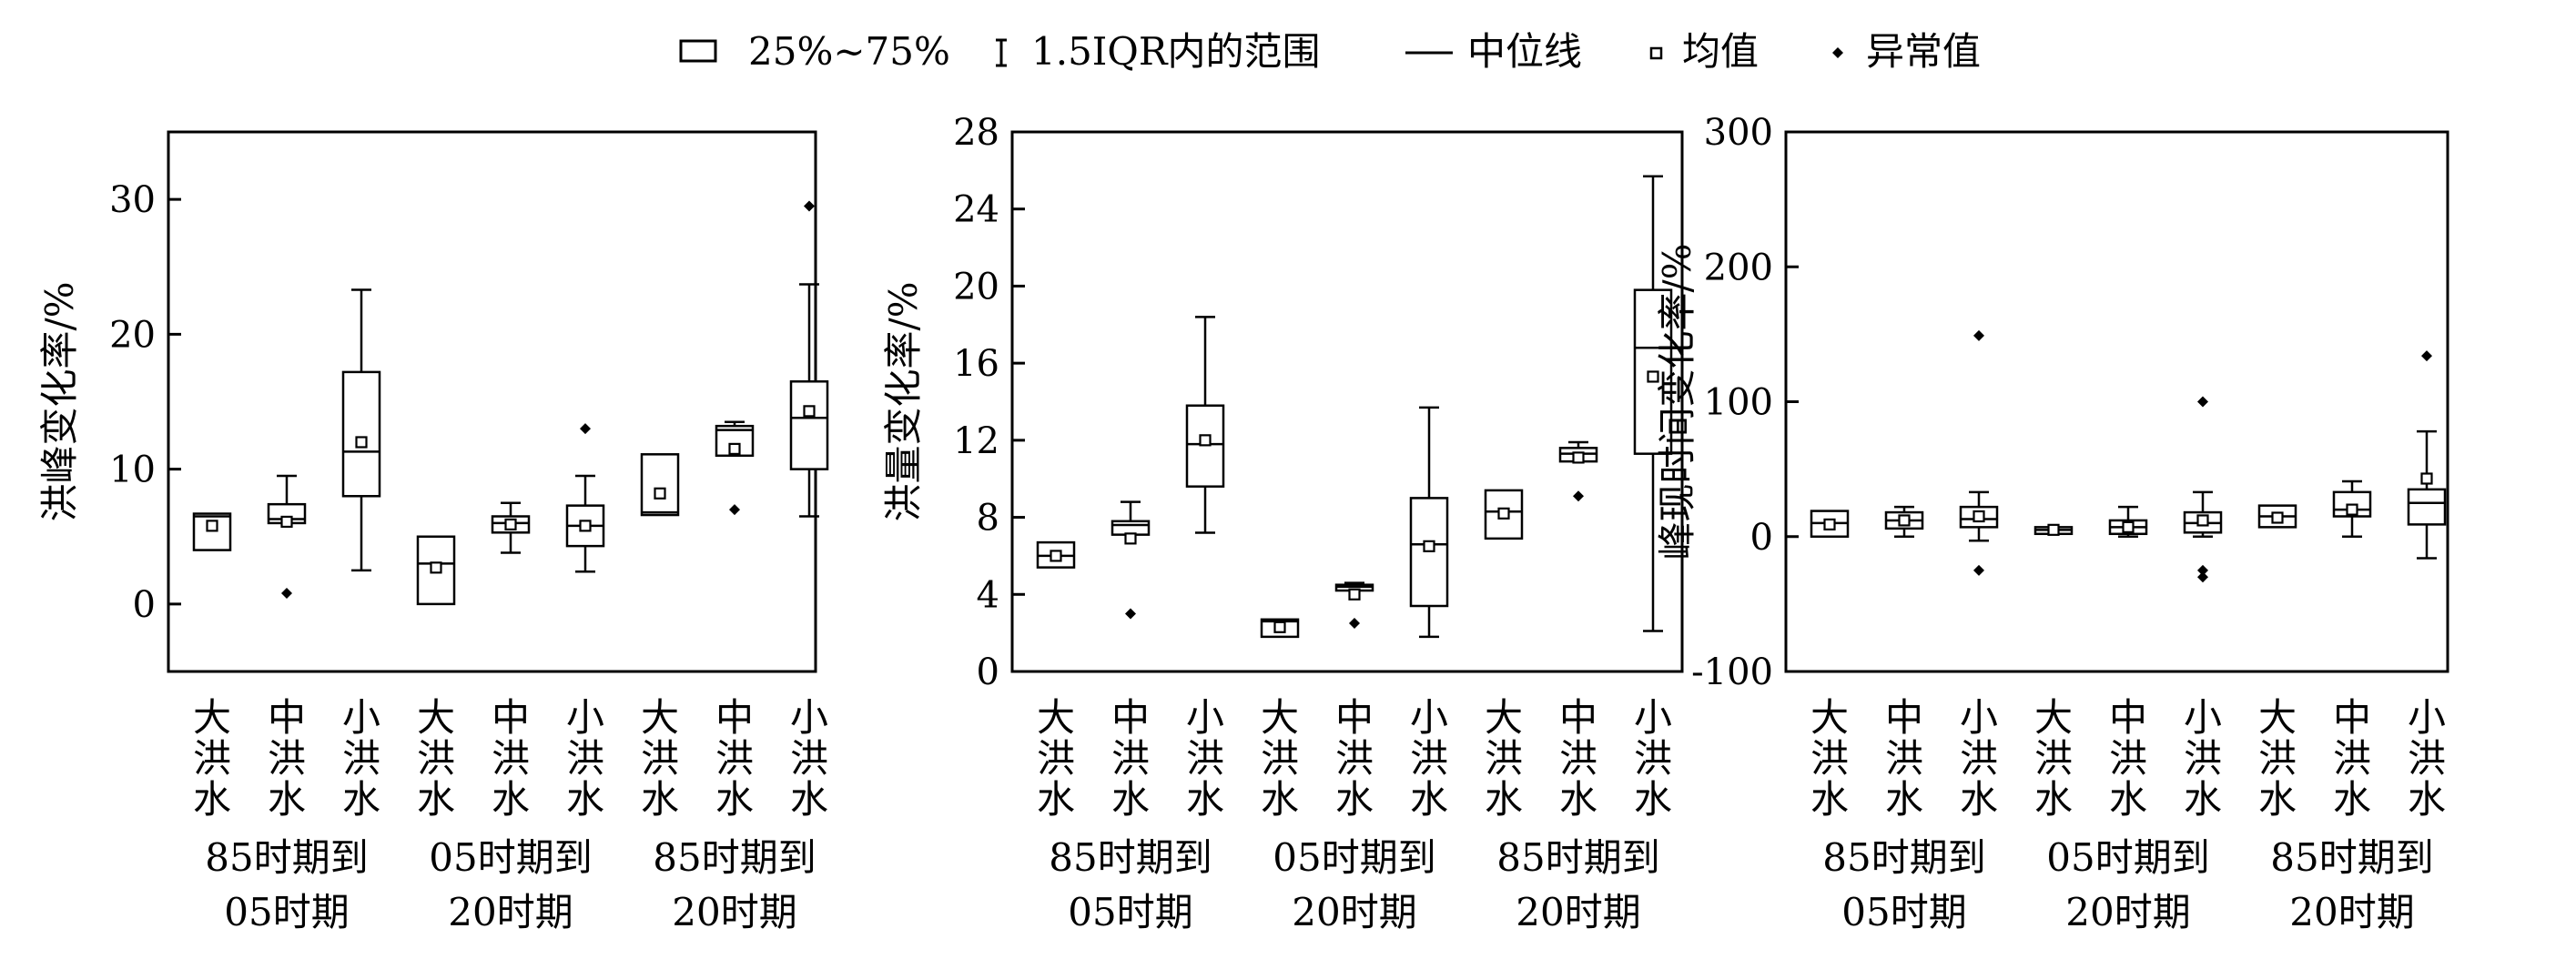  What do you see at coordinates (1656, 53) in the screenshot?
I see `legend-mean-swatch` at bounding box center [1656, 53].